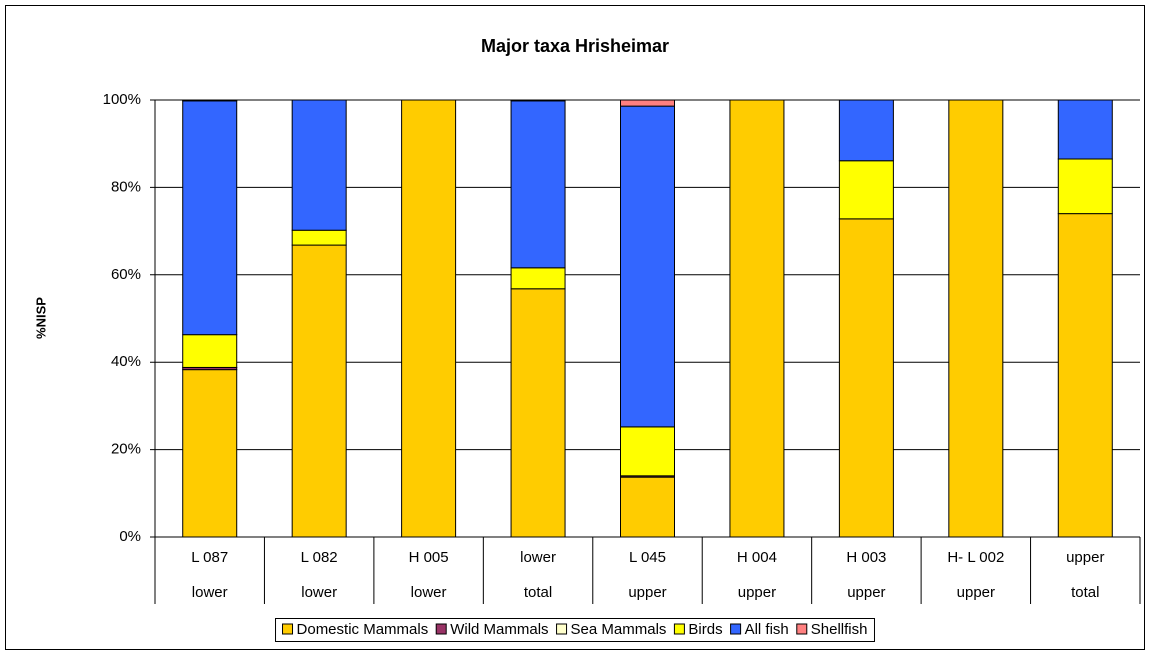 This screenshot has height=655, width=1150. What do you see at coordinates (126, 361) in the screenshot?
I see `y-tick-label: 40%` at bounding box center [126, 361].